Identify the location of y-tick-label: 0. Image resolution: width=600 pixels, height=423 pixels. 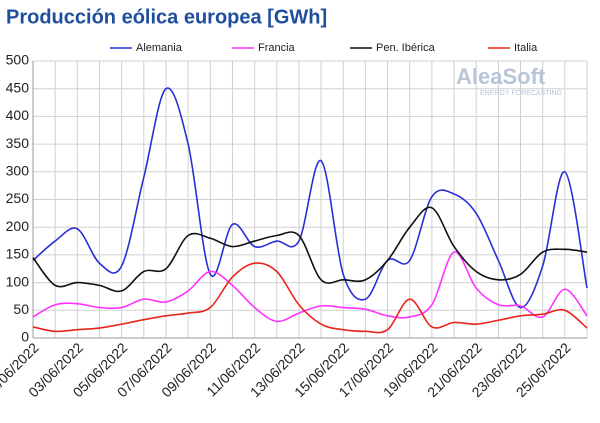
(25, 337).